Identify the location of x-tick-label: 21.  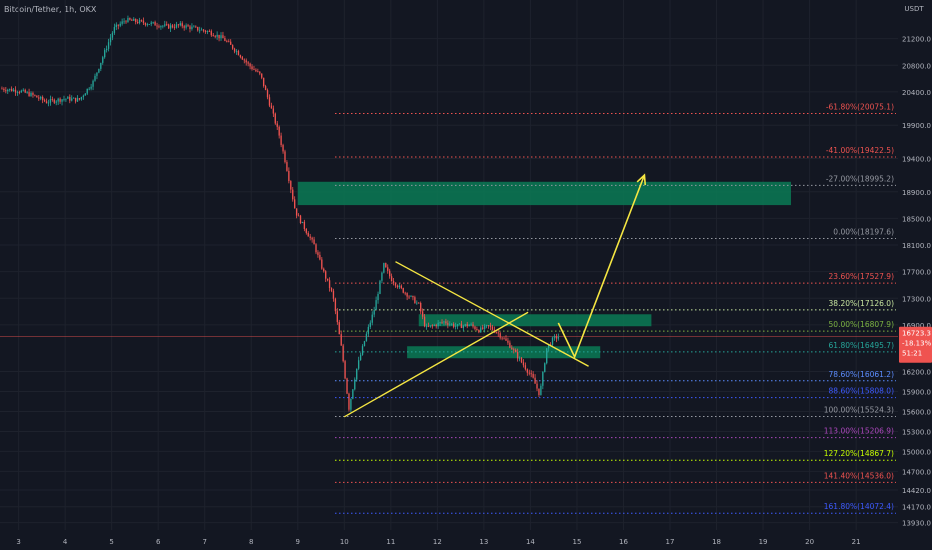
(856, 542).